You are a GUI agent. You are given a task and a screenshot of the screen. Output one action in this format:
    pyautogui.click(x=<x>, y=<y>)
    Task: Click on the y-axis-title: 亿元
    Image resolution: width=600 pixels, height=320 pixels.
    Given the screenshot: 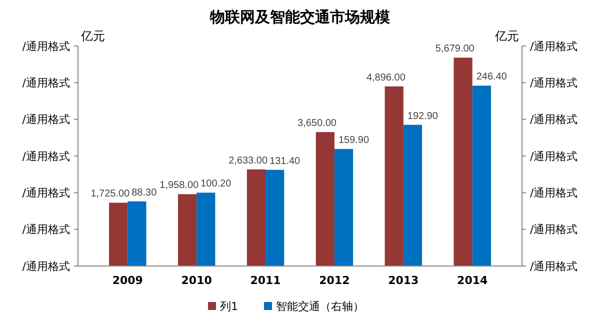 What is the action you would take?
    pyautogui.click(x=92, y=36)
    